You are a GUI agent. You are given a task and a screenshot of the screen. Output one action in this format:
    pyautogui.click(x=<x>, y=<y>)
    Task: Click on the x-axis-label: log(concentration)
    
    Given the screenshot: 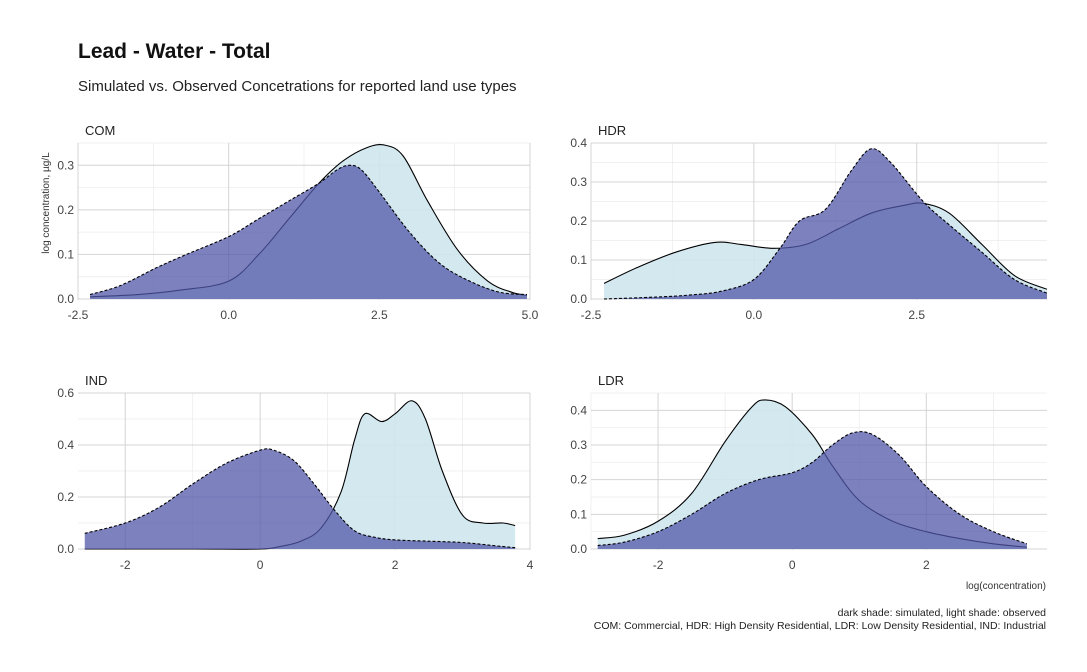 What is the action you would take?
    pyautogui.click(x=1006, y=586)
    